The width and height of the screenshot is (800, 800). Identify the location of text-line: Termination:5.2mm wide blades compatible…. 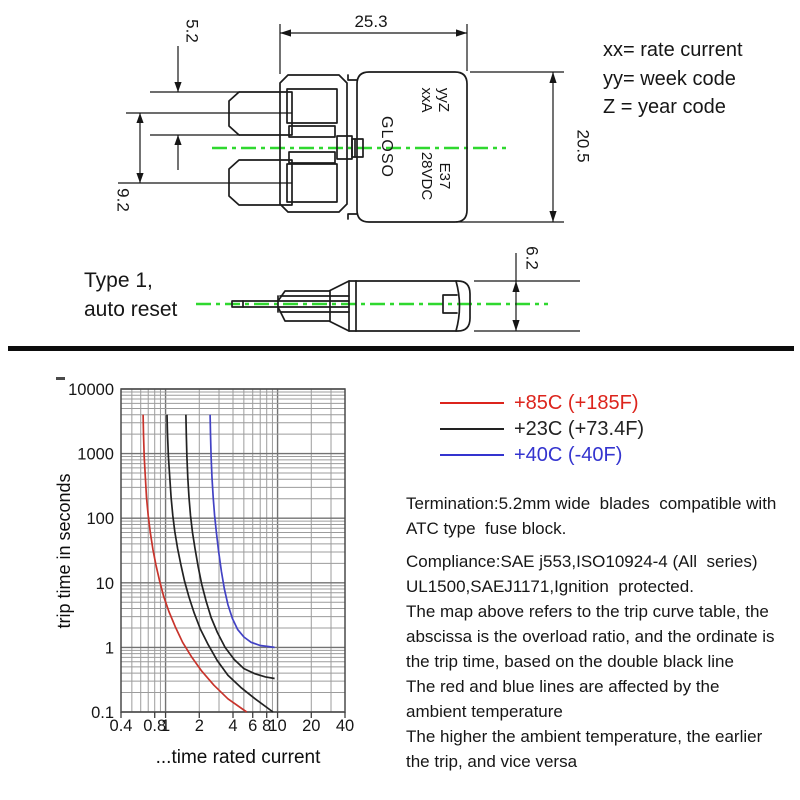
(591, 503).